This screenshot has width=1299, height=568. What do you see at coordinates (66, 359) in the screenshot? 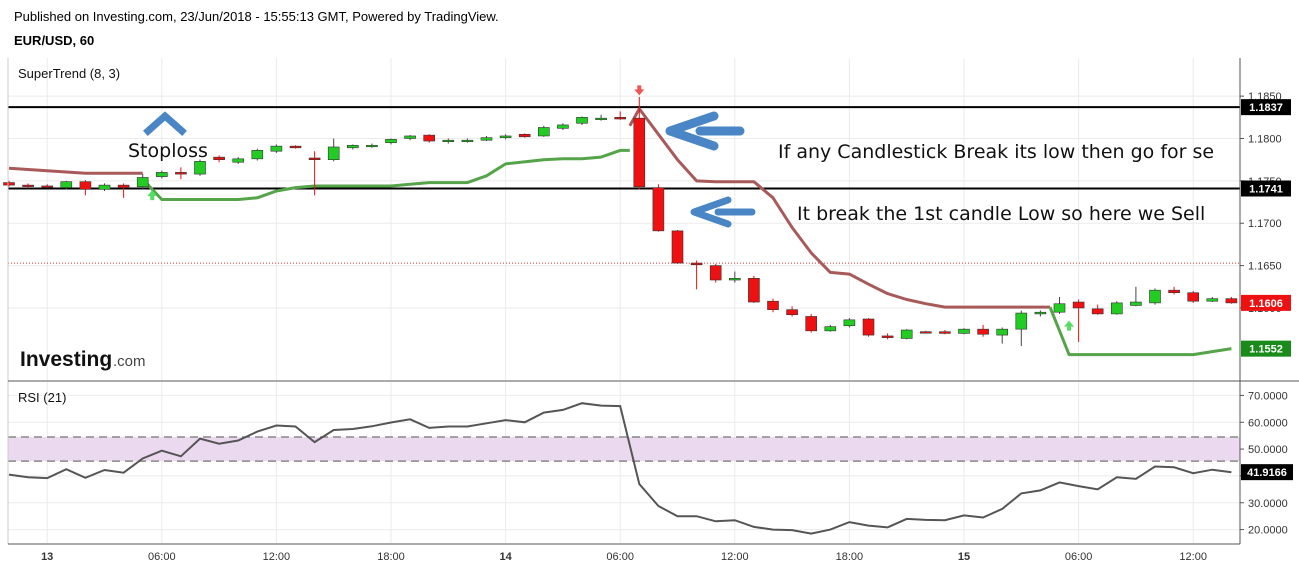
I see `logo-brand: Investing` at bounding box center [66, 359].